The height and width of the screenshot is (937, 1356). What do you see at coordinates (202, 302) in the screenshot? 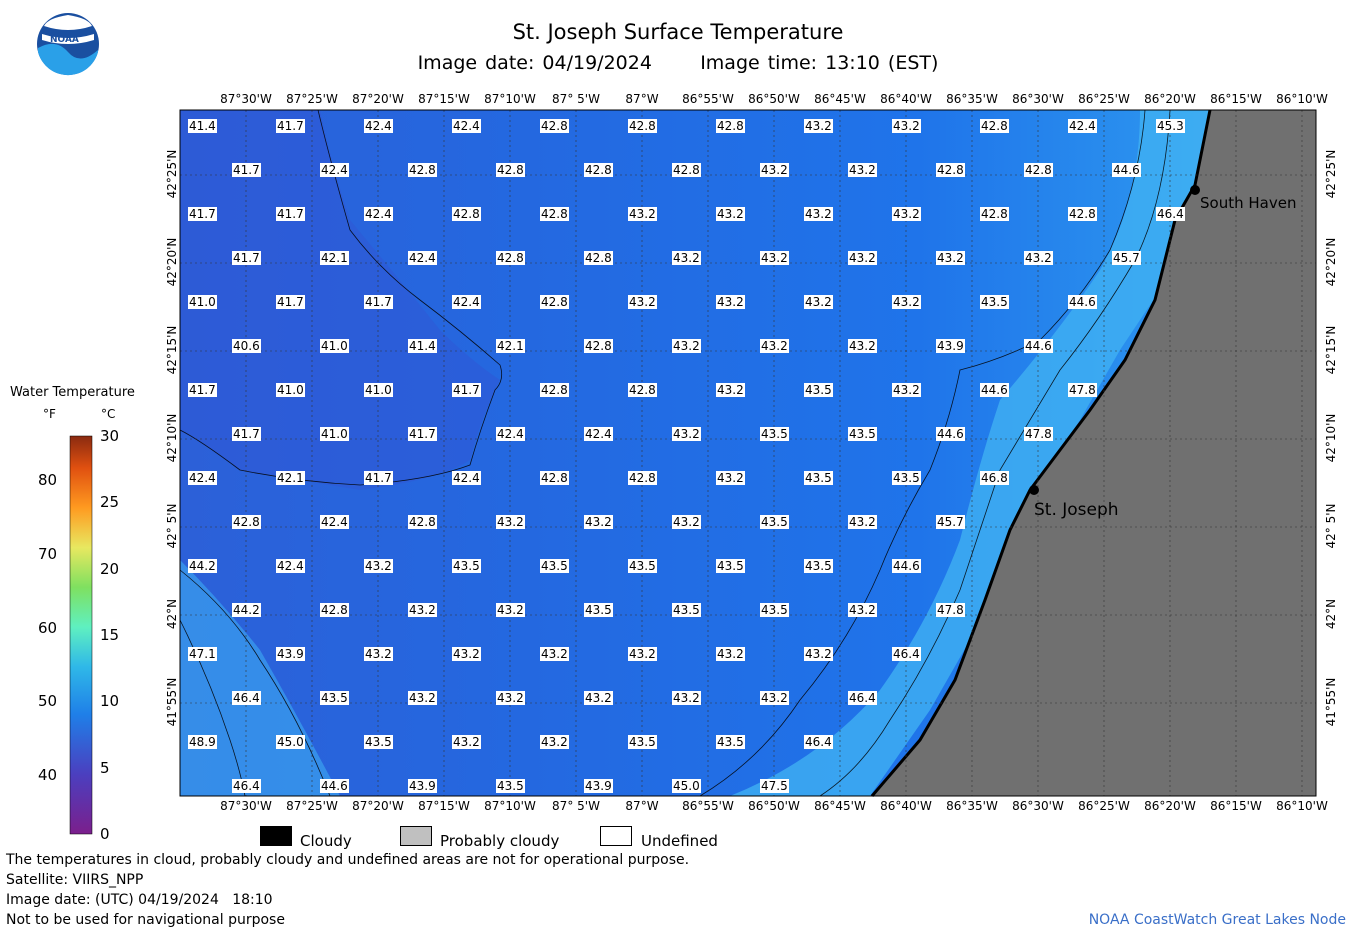
I see `temperature-value: 41.0` at bounding box center [202, 302].